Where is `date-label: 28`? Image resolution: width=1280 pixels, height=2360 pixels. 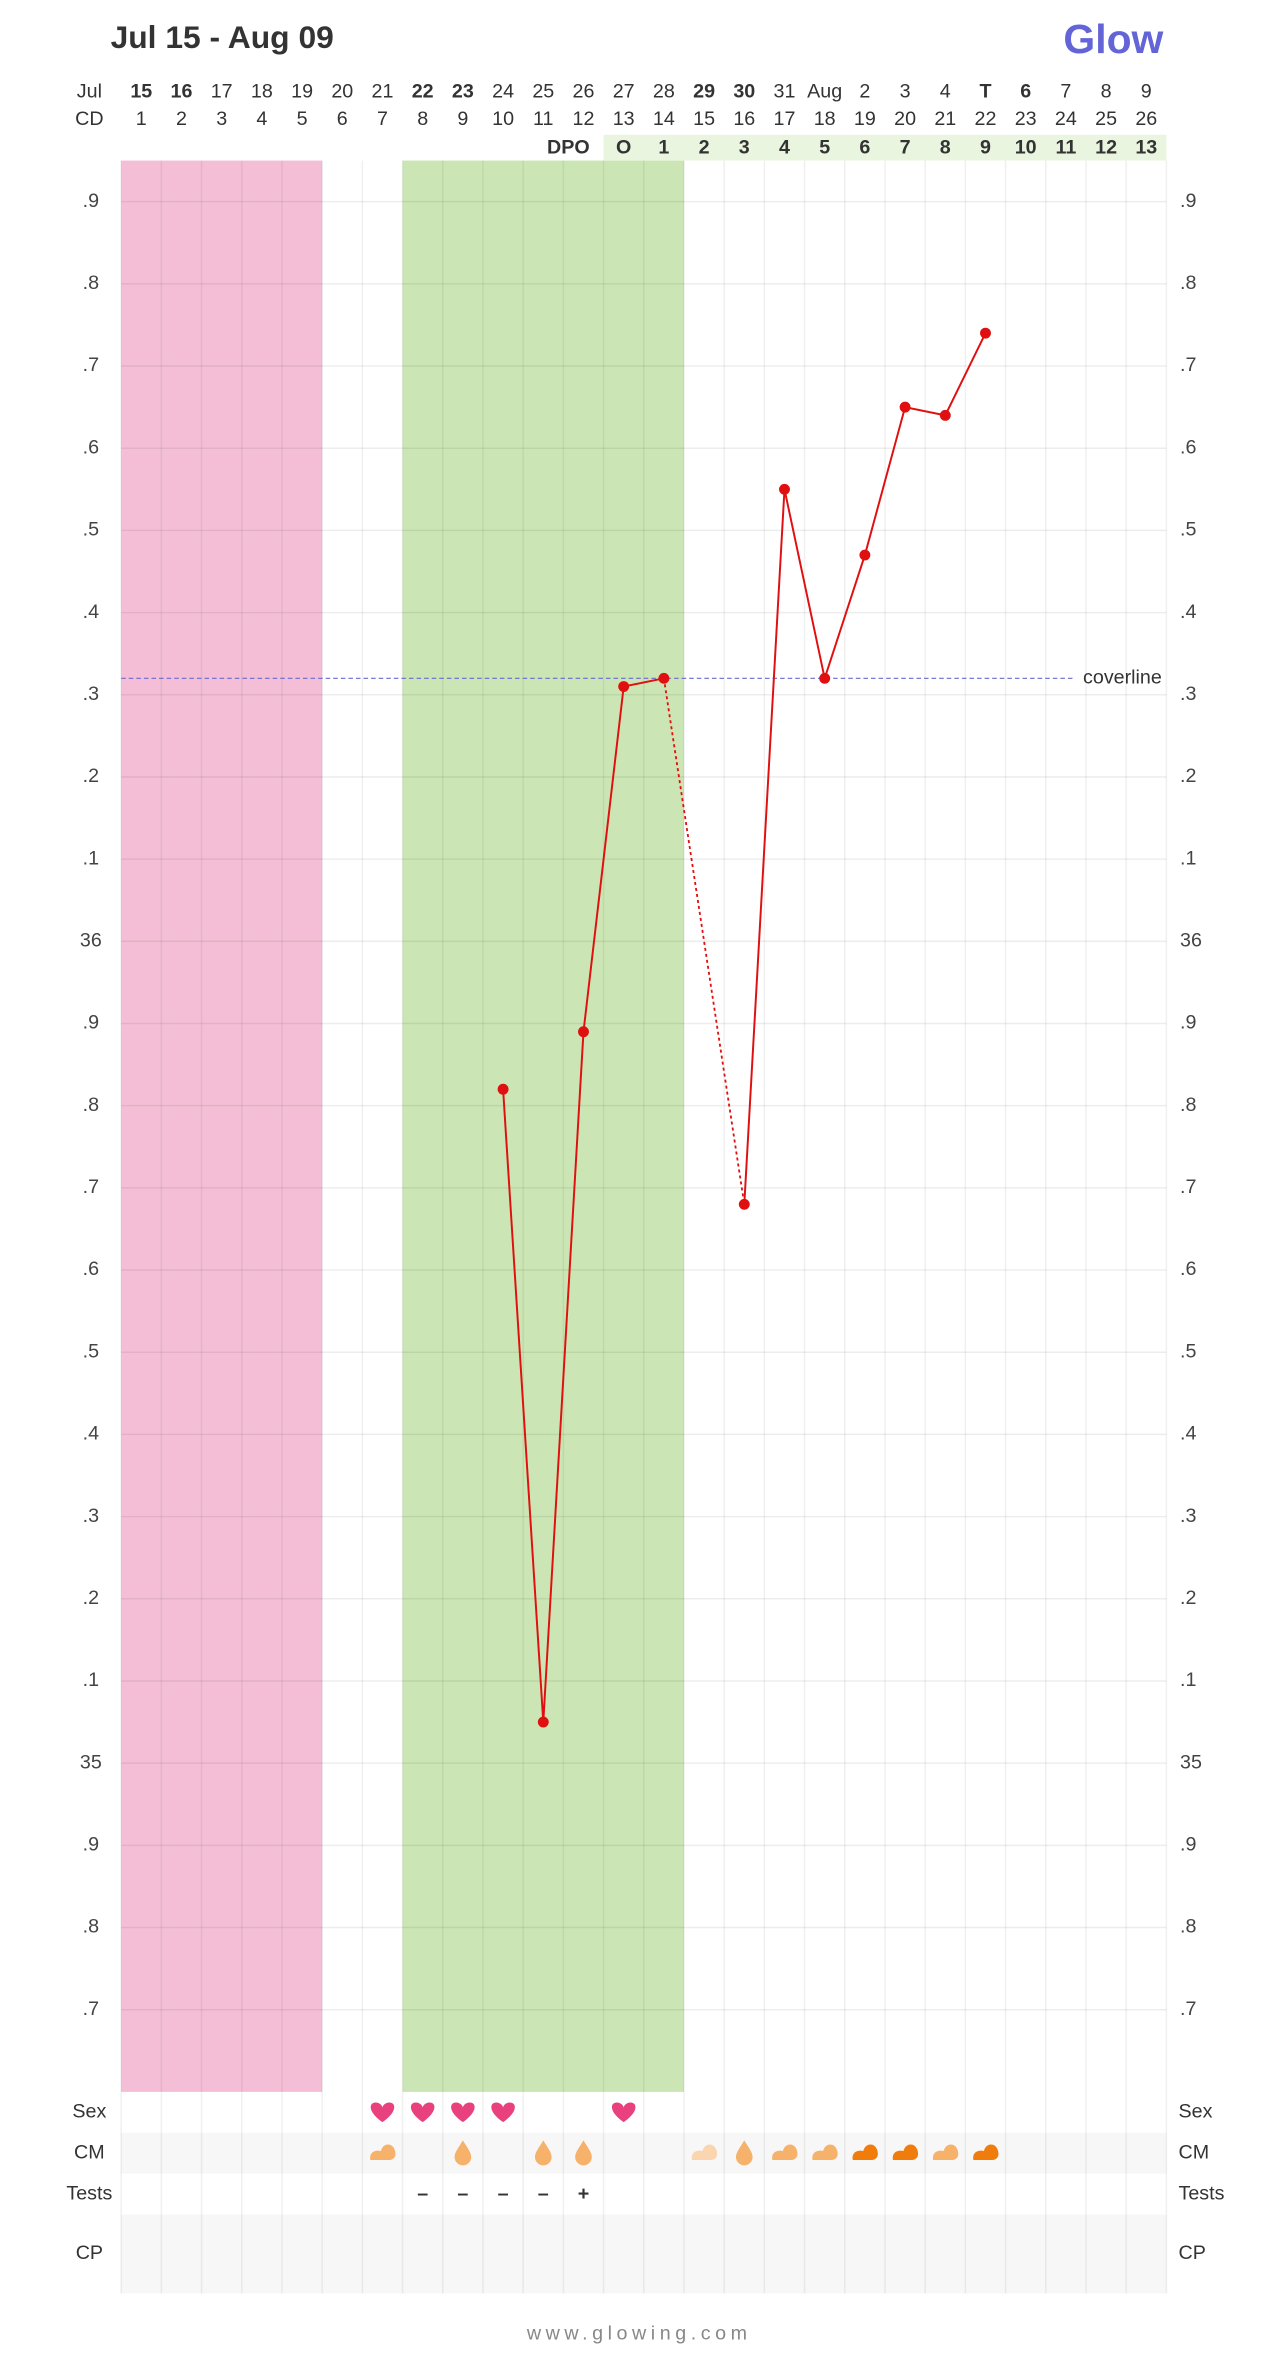 date-label: 28 is located at coordinates (664, 92).